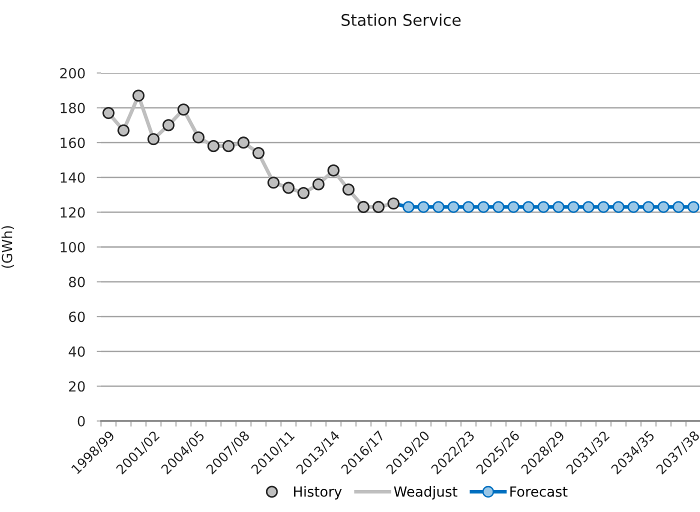  What do you see at coordinates (77, 386) in the screenshot?
I see `y-tick-label: 20` at bounding box center [77, 386].